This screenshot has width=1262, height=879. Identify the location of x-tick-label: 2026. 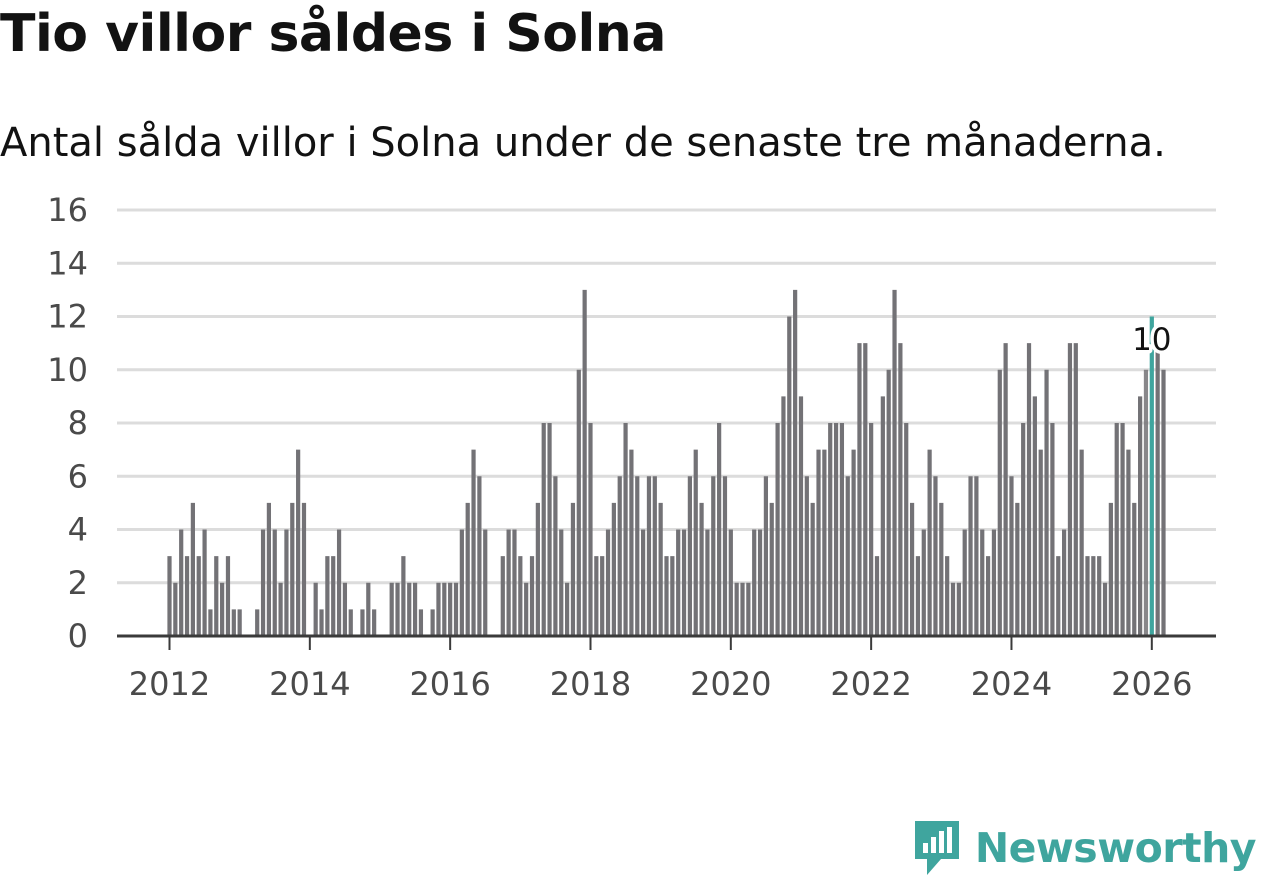
(1151, 684).